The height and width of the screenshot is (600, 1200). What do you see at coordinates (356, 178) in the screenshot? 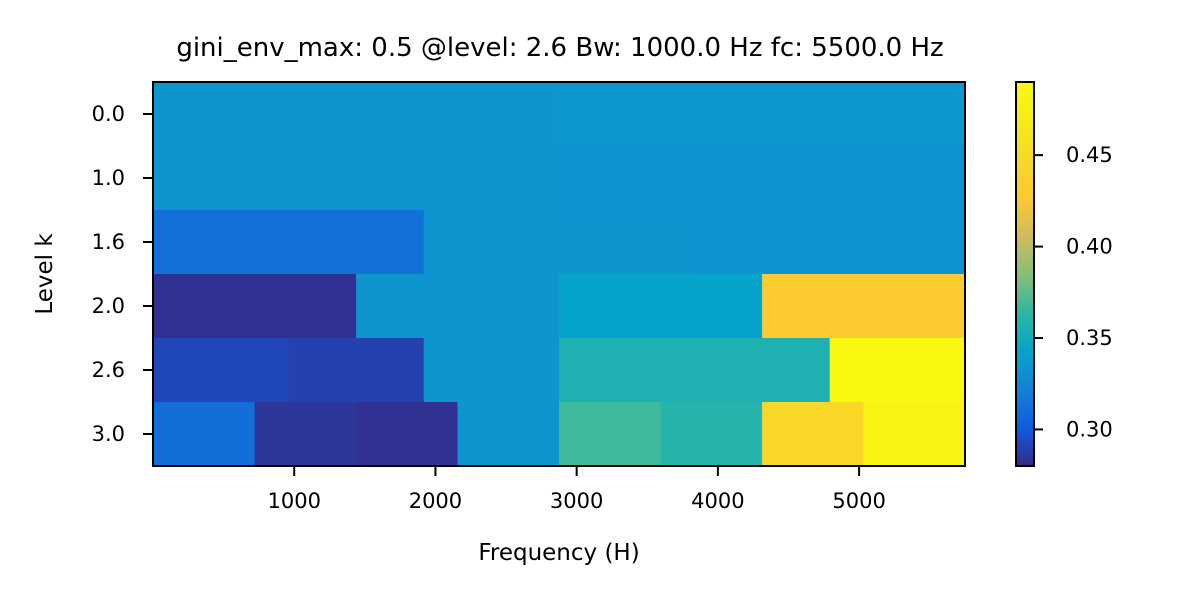
I see `heatmap-cell-row1-col0` at bounding box center [356, 178].